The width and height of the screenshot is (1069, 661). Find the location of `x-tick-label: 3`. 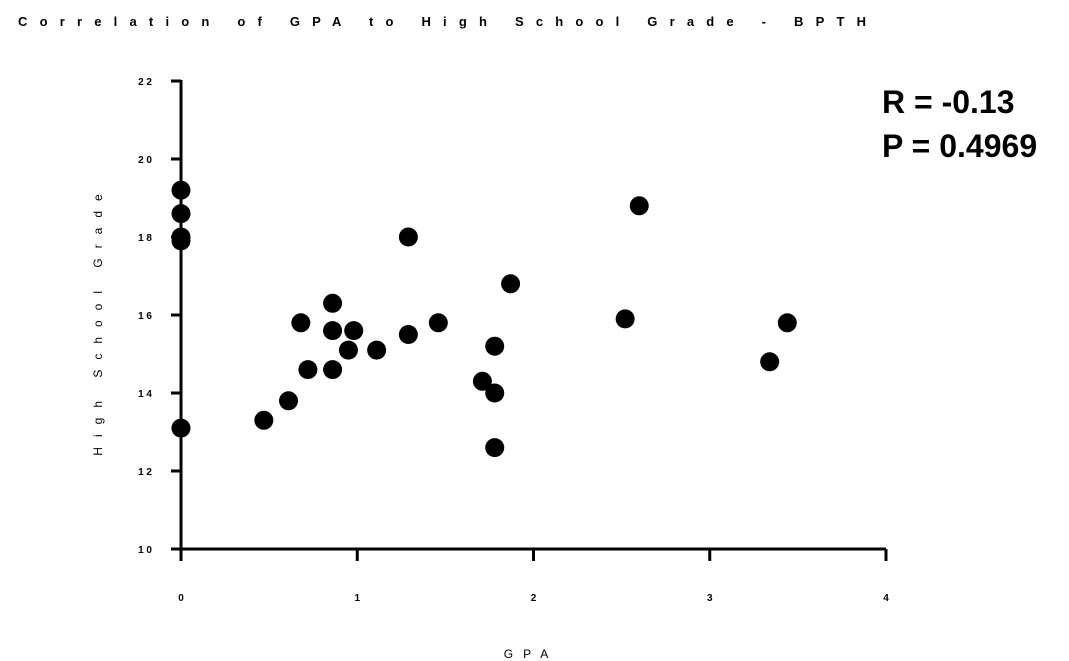

x-tick-label: 3 is located at coordinates (710, 598).